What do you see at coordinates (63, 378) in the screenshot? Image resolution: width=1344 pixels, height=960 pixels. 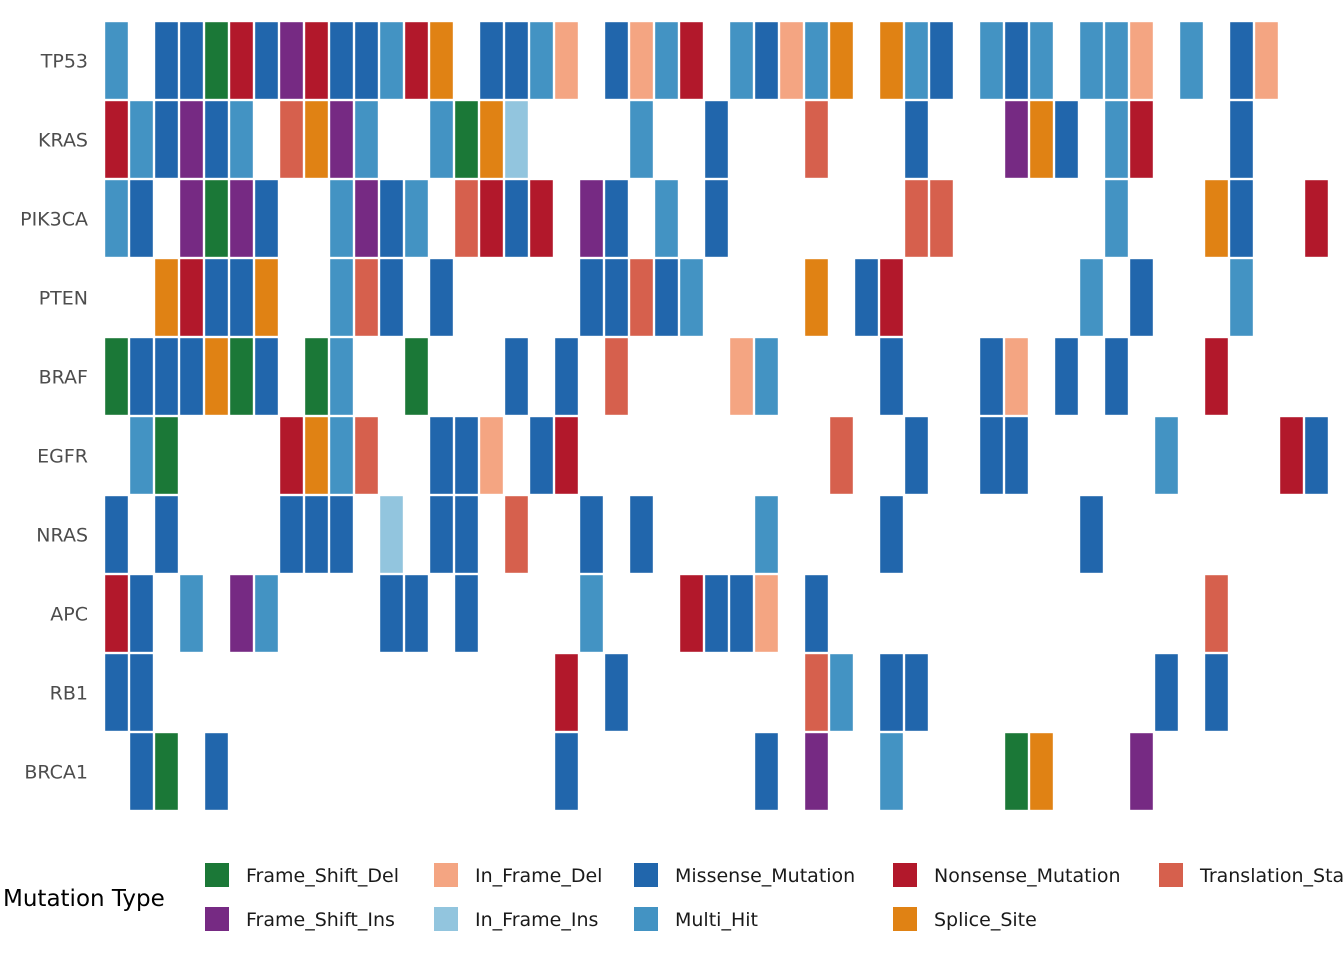 I see `gene-label-braf: BRAF` at bounding box center [63, 378].